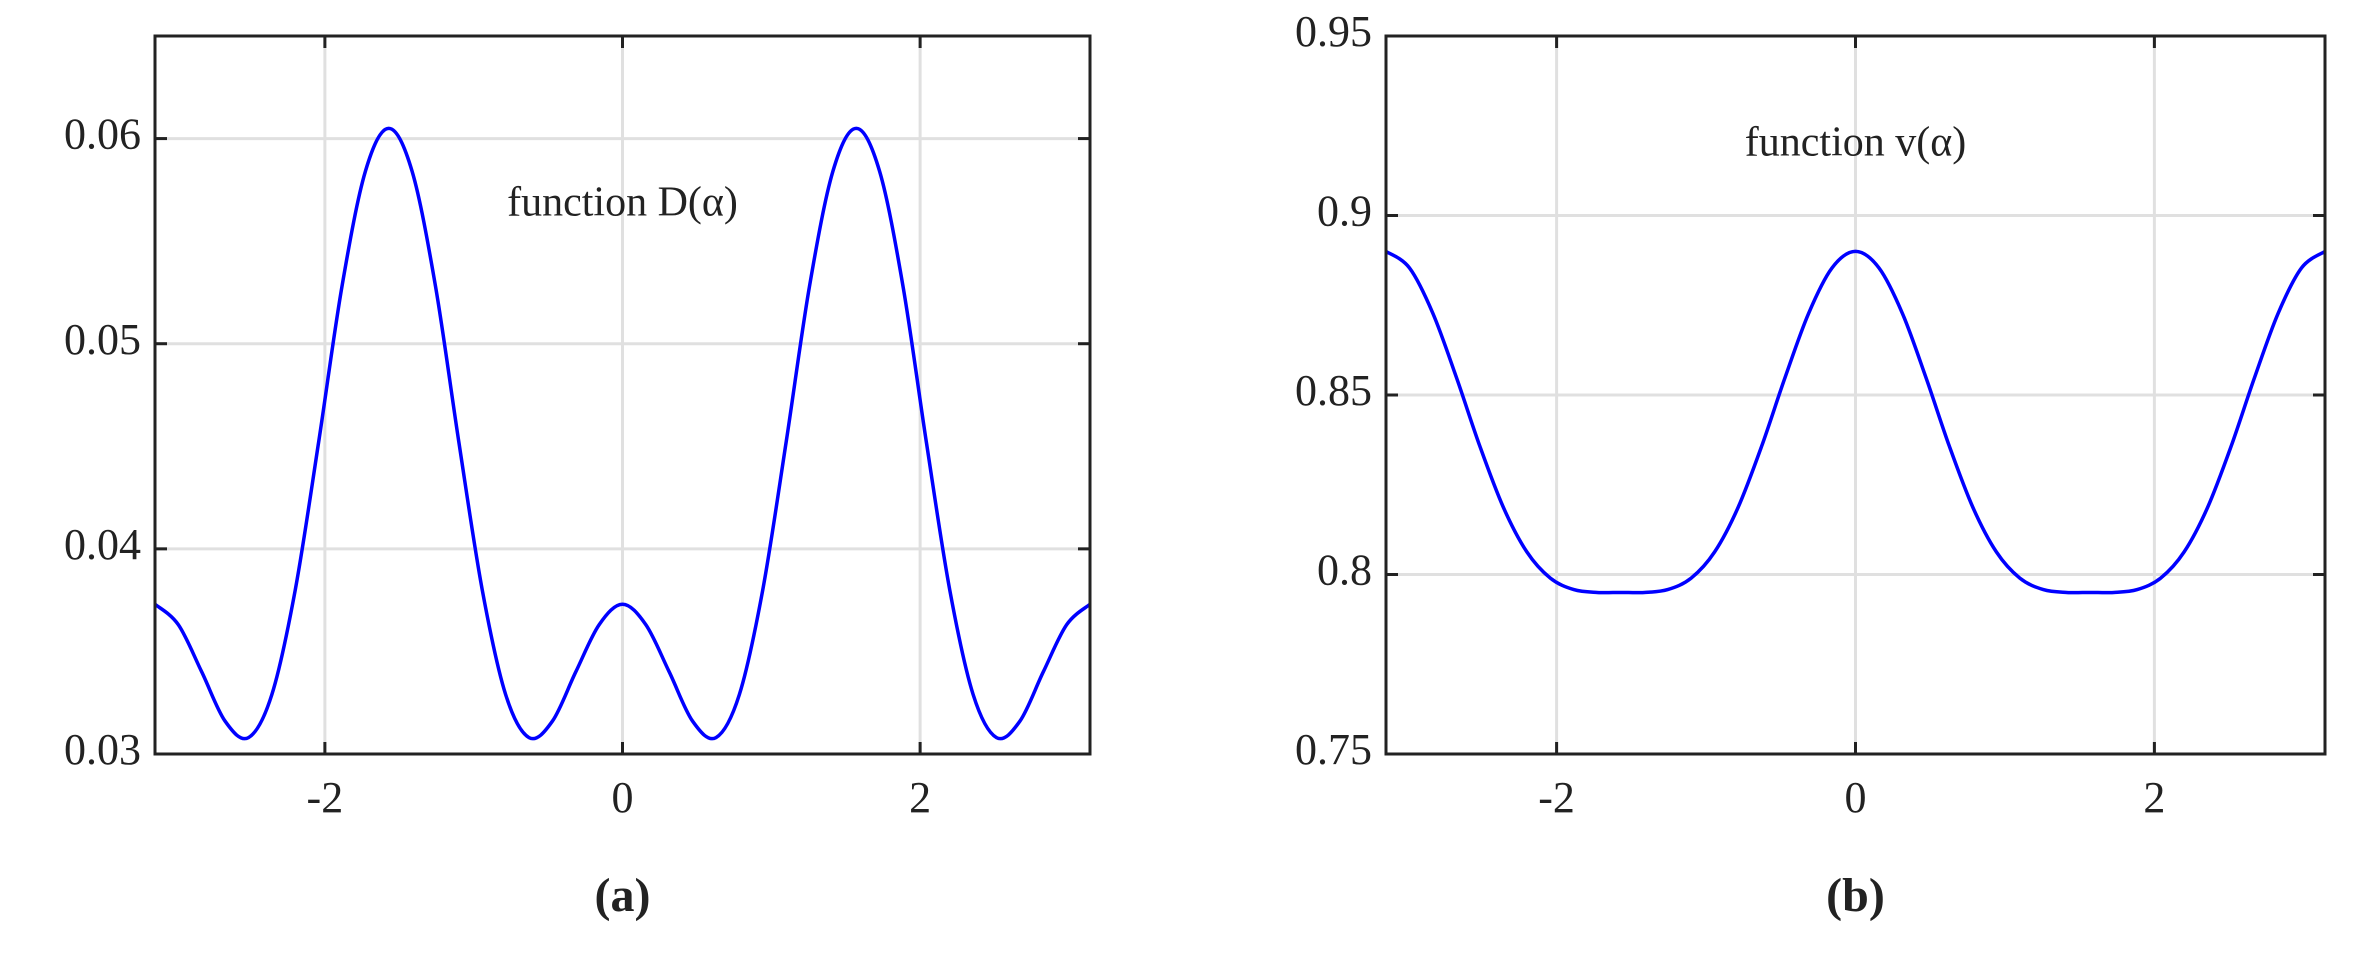 The height and width of the screenshot is (957, 2355). Describe the element at coordinates (102, 339) in the screenshot. I see `y-tick-label: 0.05` at that location.